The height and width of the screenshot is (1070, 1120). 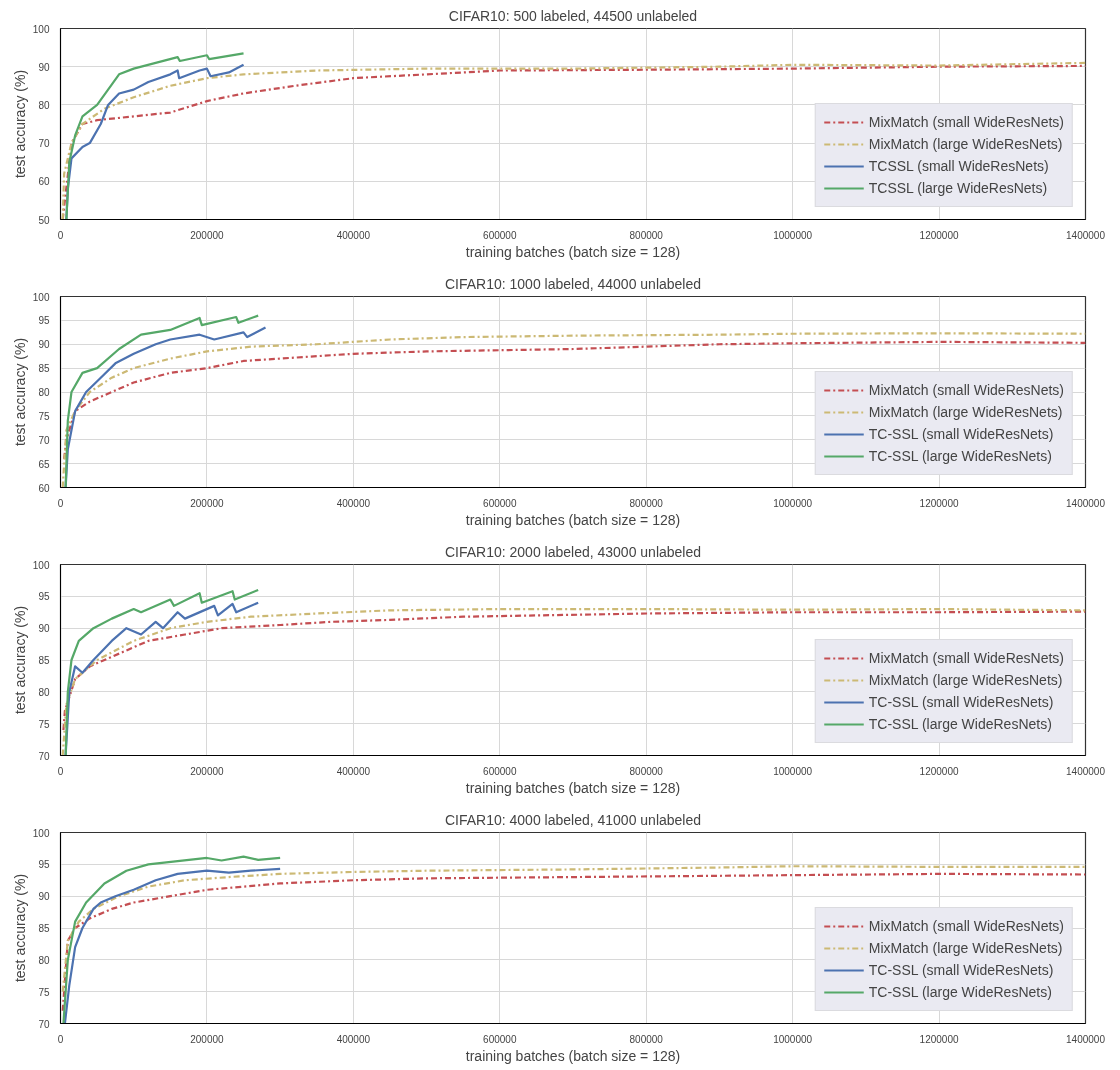 What do you see at coordinates (573, 819) in the screenshot?
I see `chart-title: CIFAR10: 4000 labeled, 41000 unlabeled` at bounding box center [573, 819].